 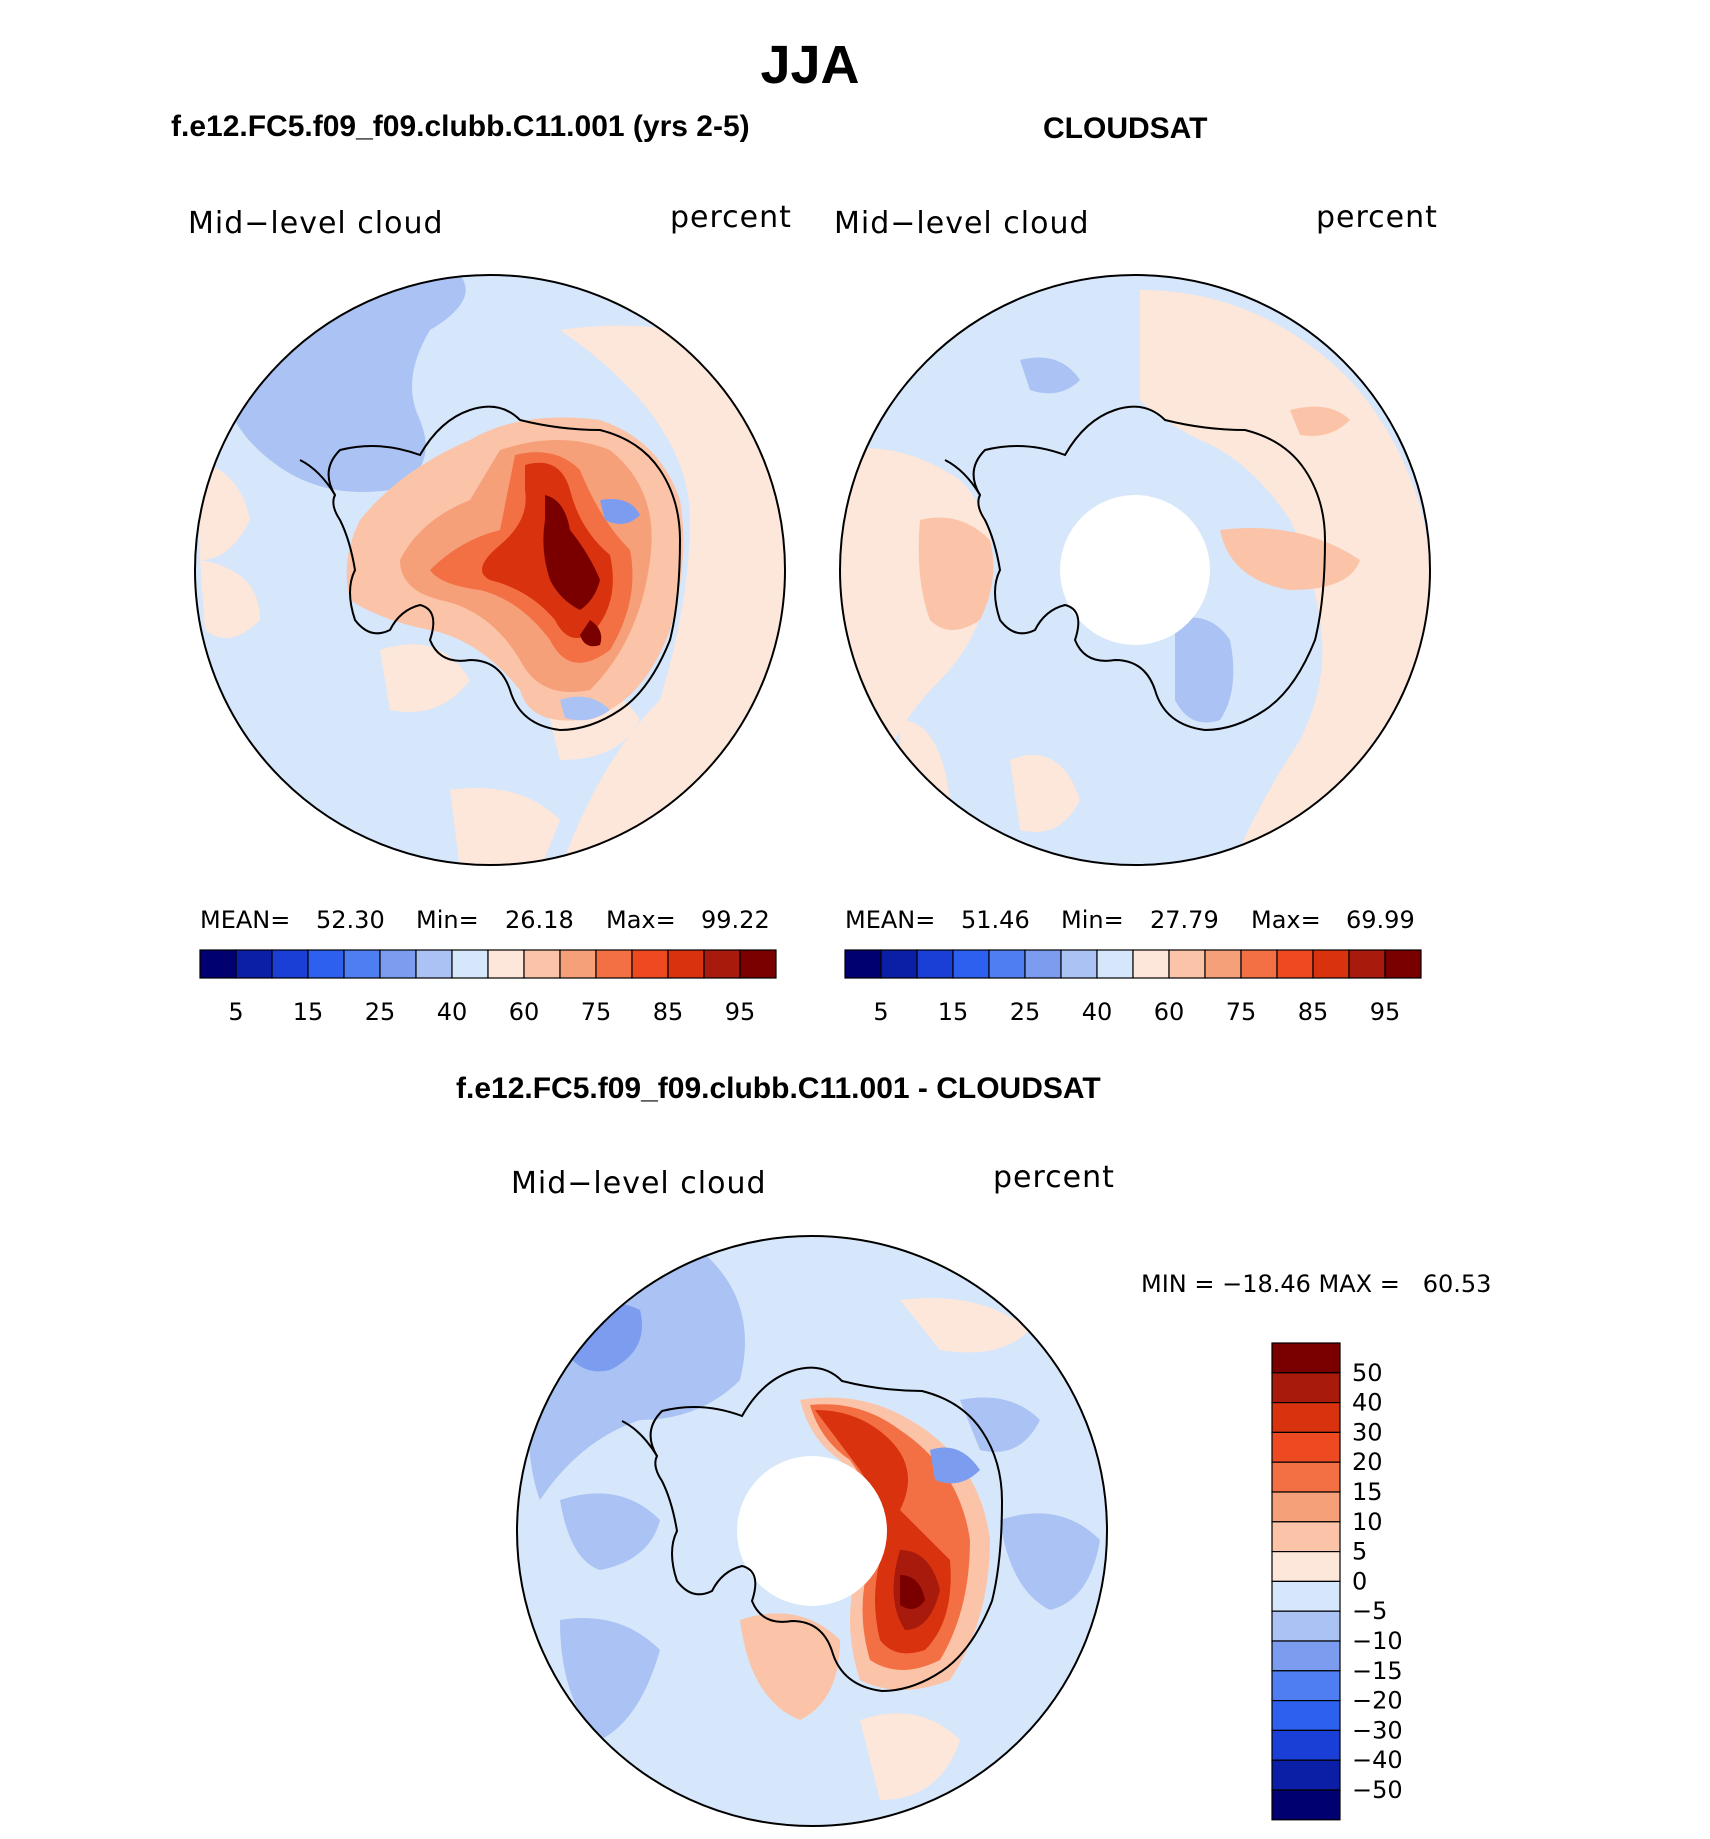 I want to click on panel-2-min-label: Min=, so click(x=1092, y=920).